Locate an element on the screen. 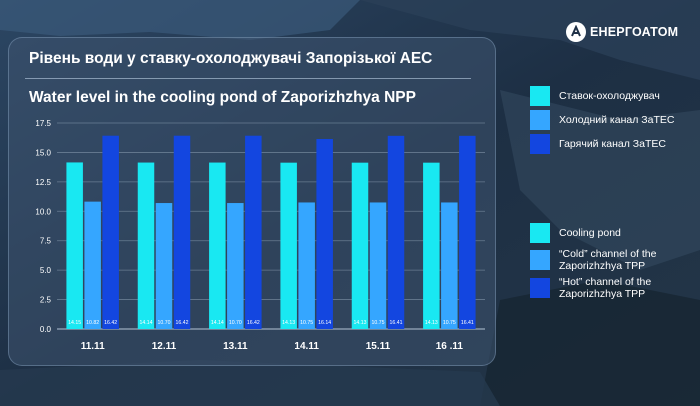  x-tick-label: 15.11 is located at coordinates (378, 346).